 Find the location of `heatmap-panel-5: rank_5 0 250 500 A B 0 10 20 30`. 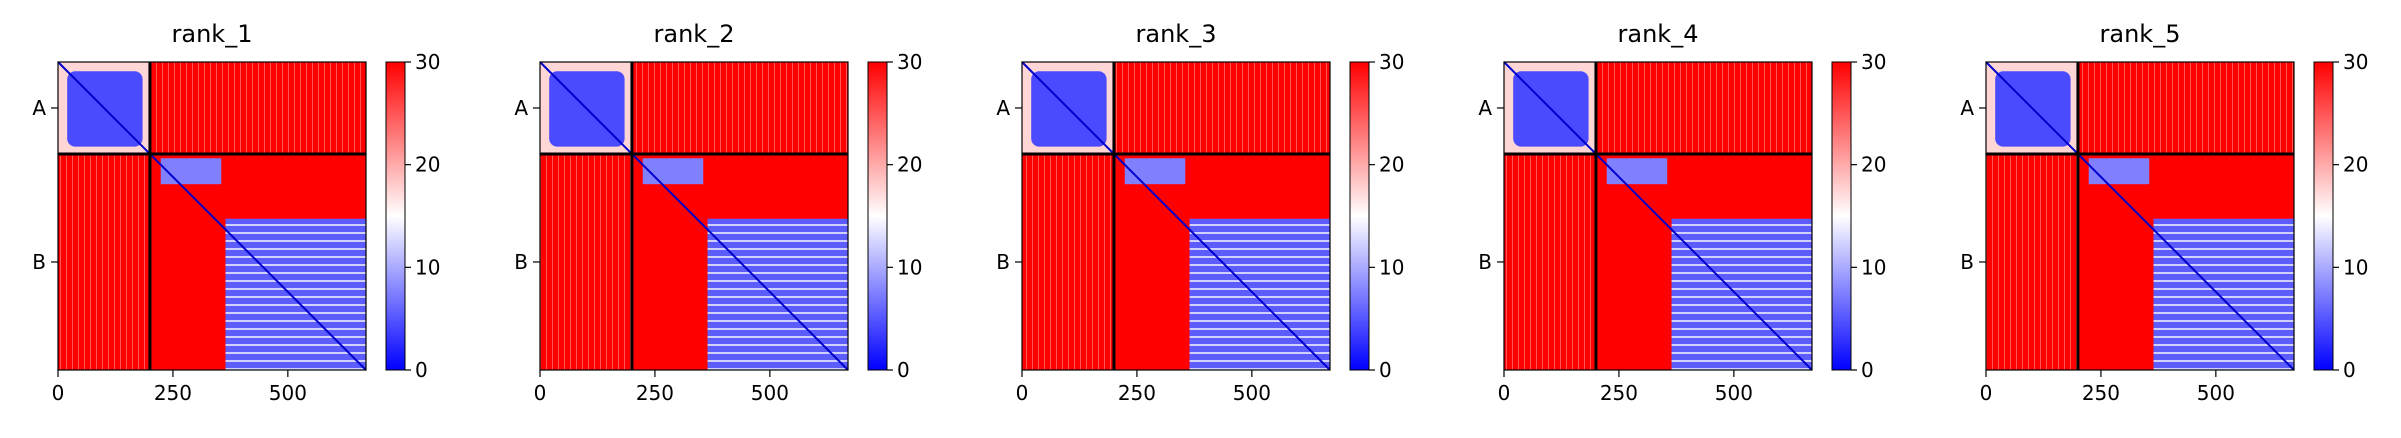

heatmap-panel-5: rank_5 0 250 500 A B 0 10 20 30 is located at coordinates (2164, 212).